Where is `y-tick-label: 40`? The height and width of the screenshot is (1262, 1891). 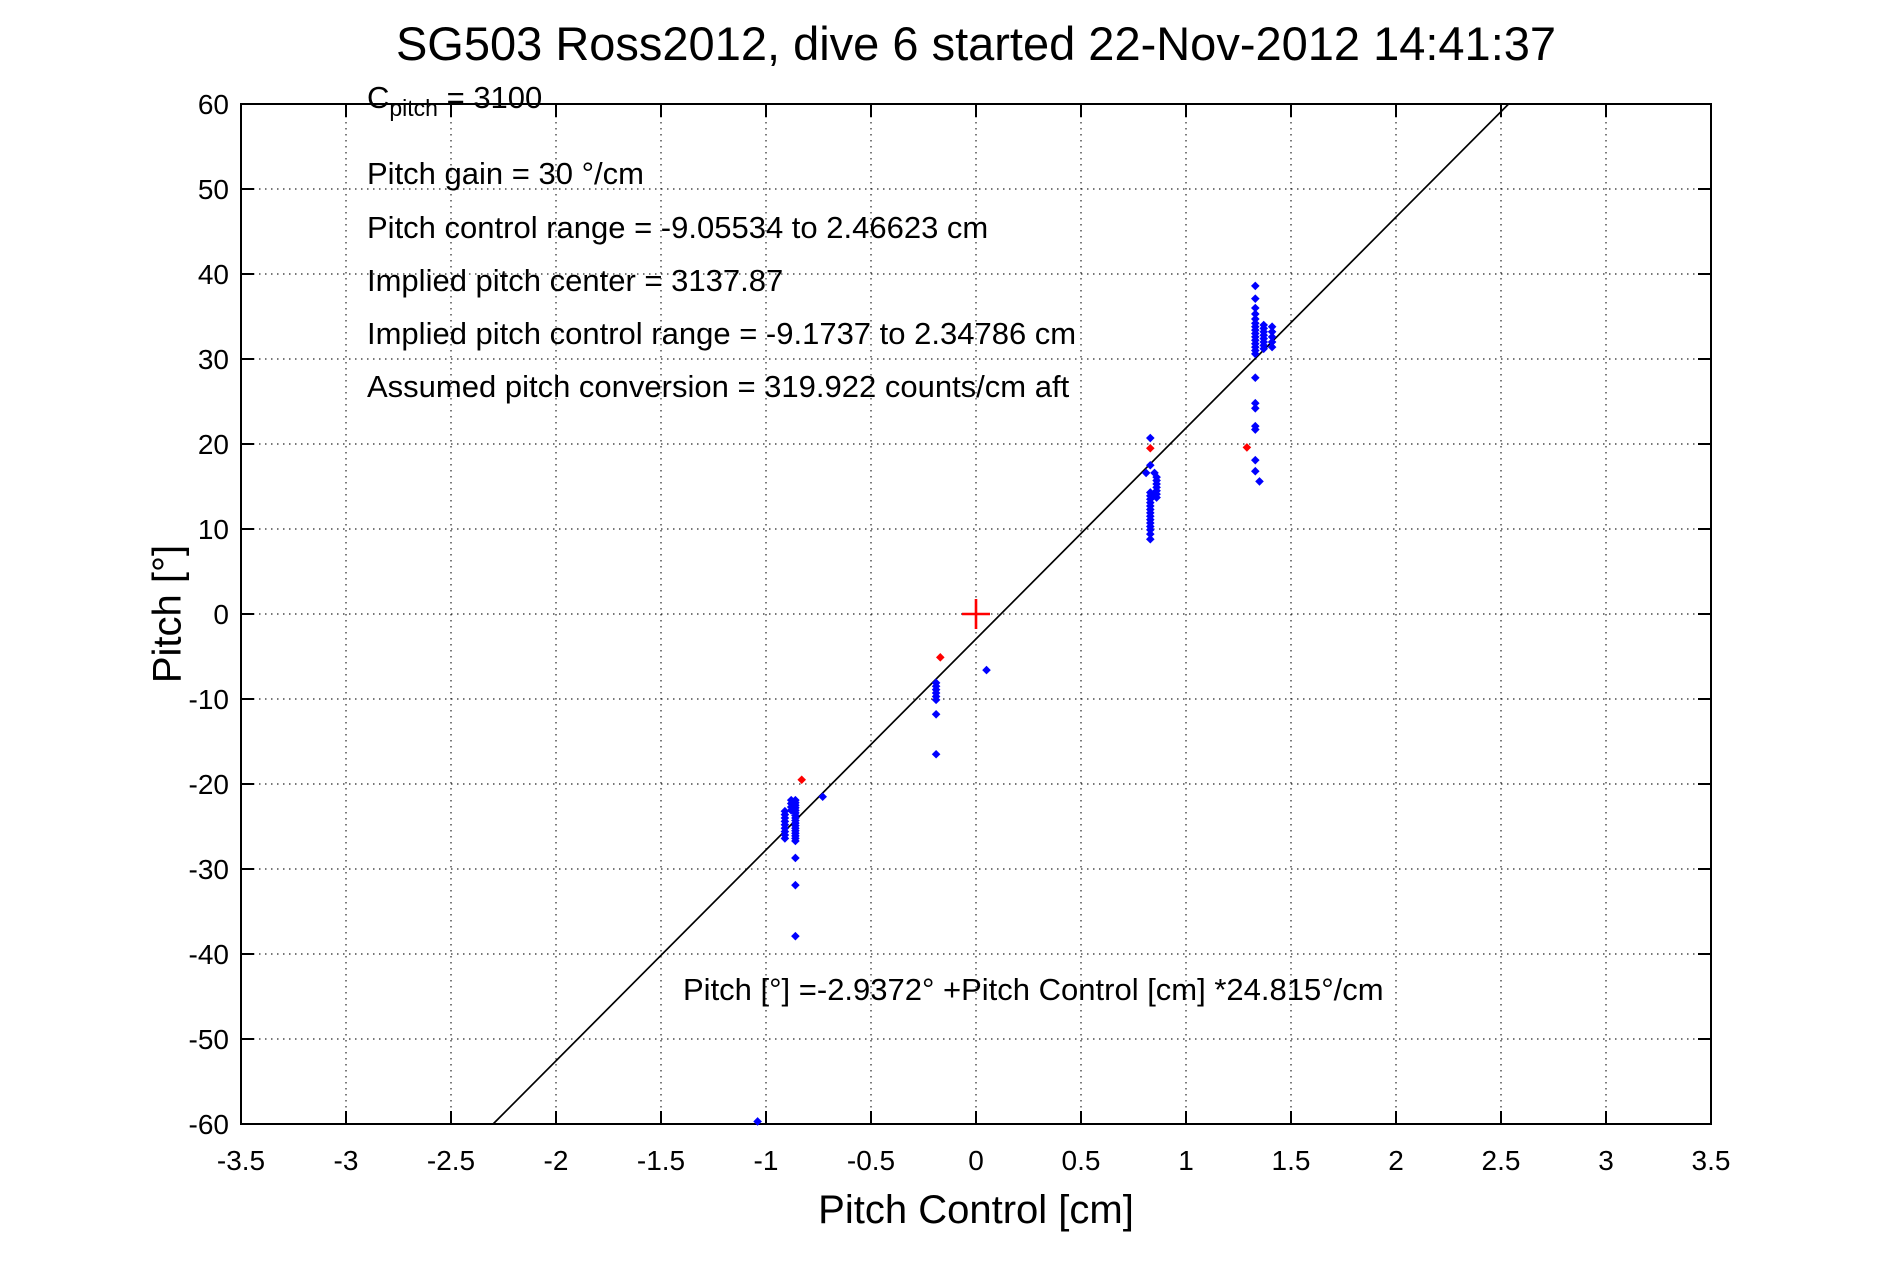
y-tick-label: 40 is located at coordinates (213, 274).